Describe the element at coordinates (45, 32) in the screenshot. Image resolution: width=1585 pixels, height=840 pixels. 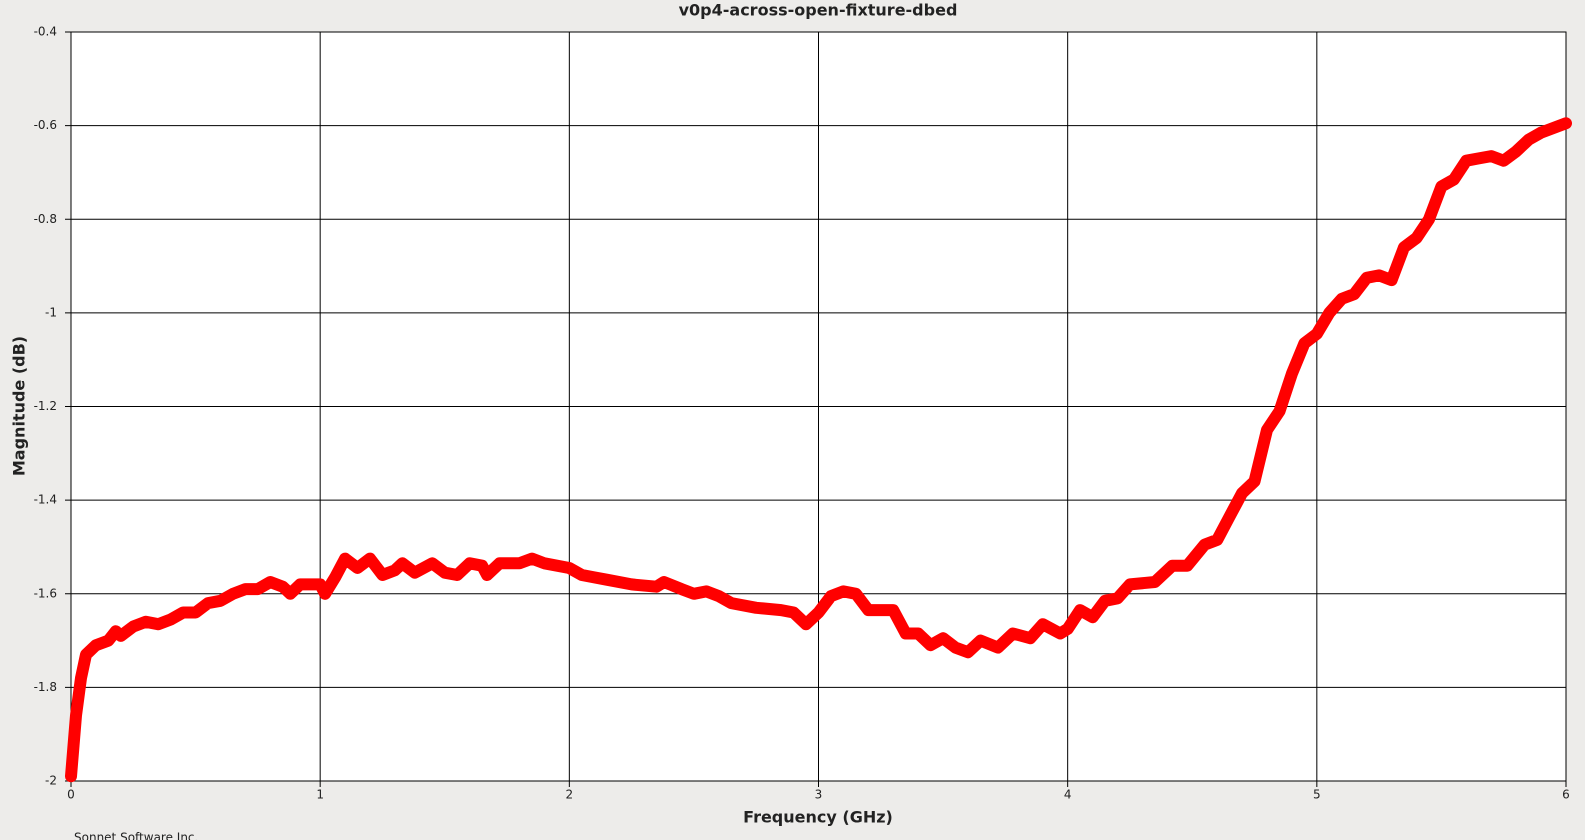
I see `y-tick-label: -0.4` at that location.